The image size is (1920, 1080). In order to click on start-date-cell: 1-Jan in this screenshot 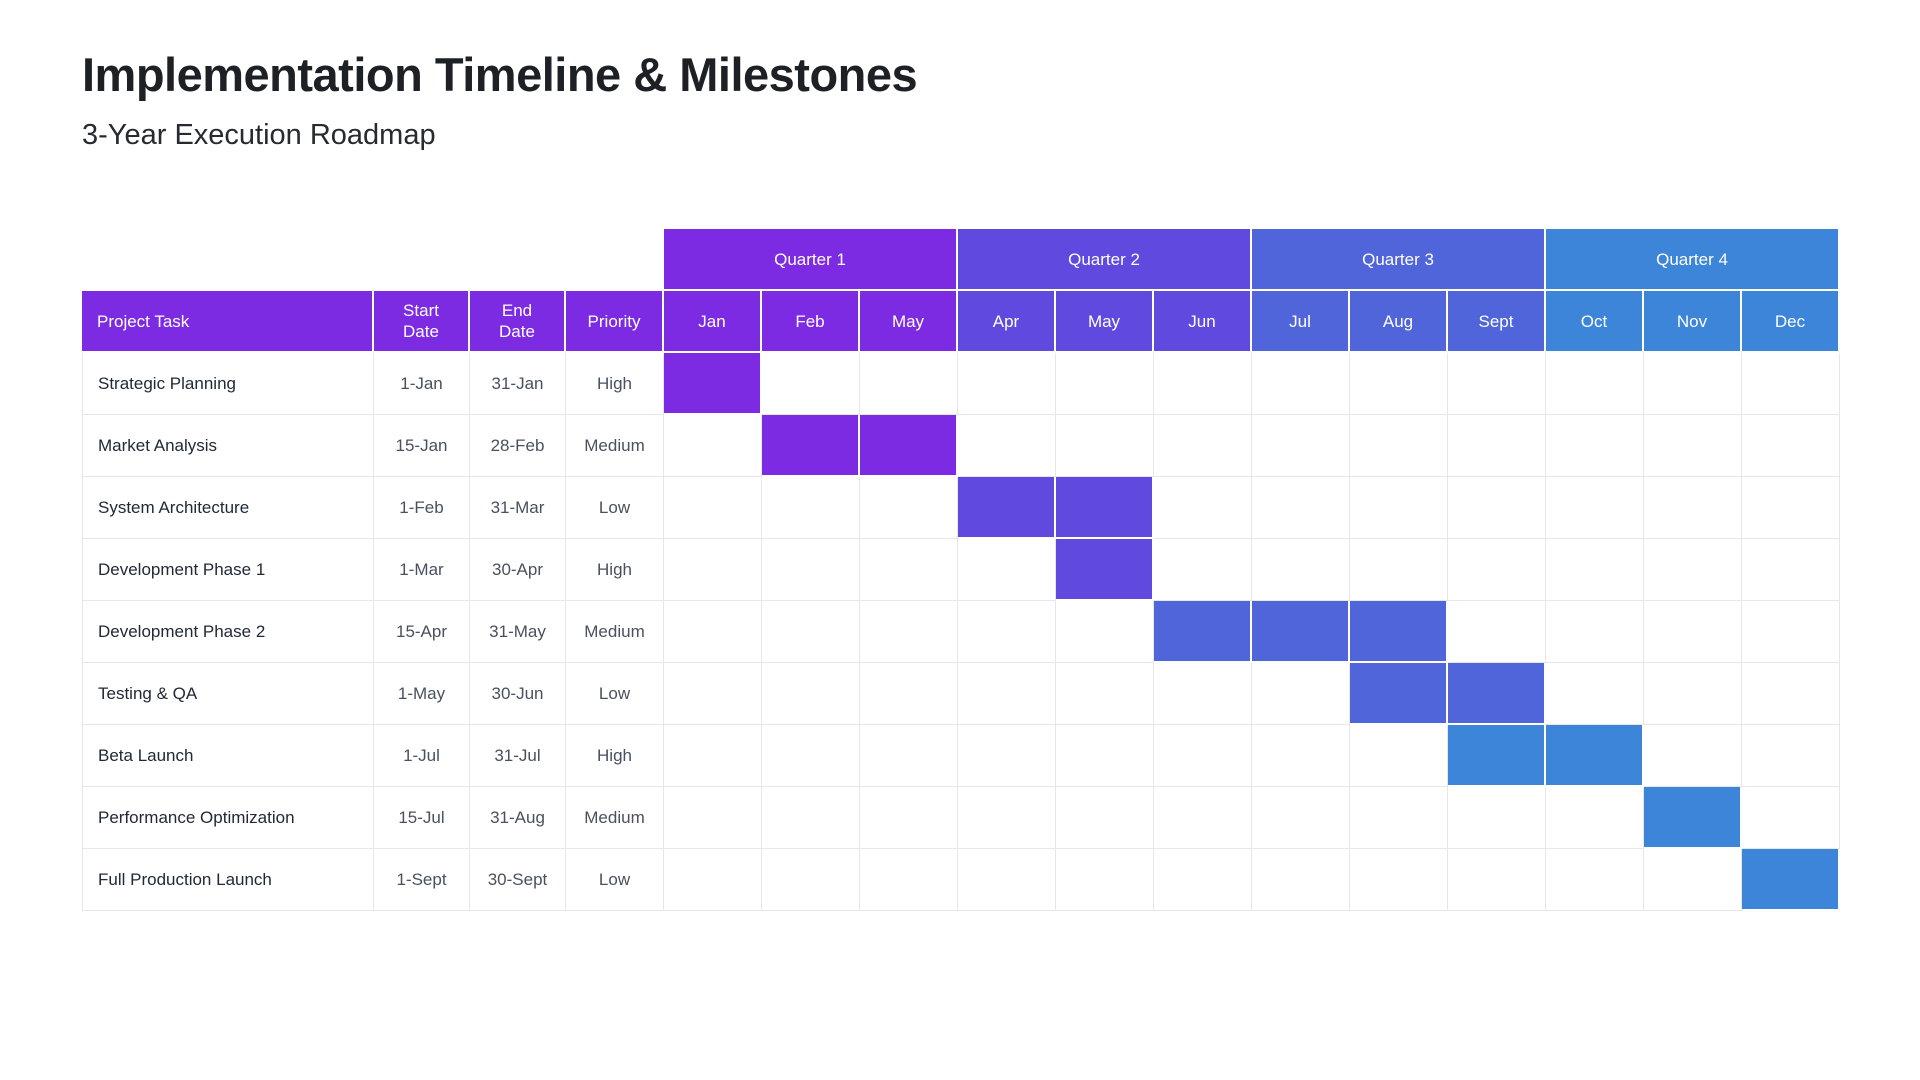, I will do `click(422, 384)`.